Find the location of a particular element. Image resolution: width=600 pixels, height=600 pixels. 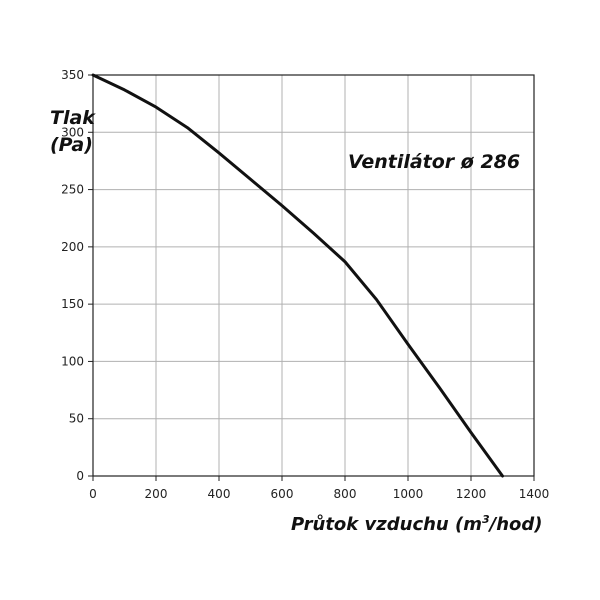

chart-title: Ventilátor ø 286 is located at coordinates (434, 162).